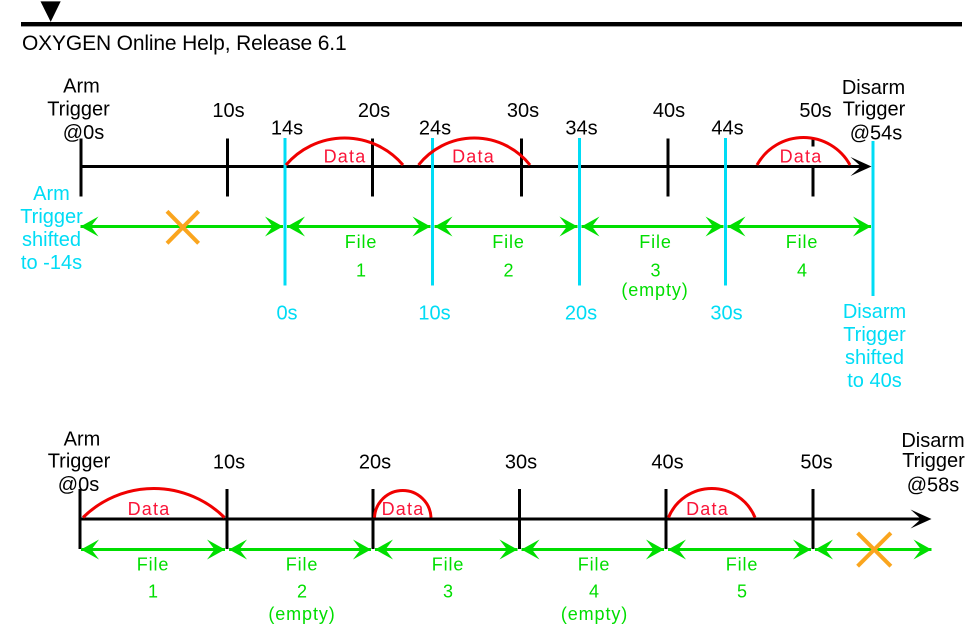 Image resolution: width=976 pixels, height=635 pixels. I want to click on svg-text: 5, so click(742, 592).